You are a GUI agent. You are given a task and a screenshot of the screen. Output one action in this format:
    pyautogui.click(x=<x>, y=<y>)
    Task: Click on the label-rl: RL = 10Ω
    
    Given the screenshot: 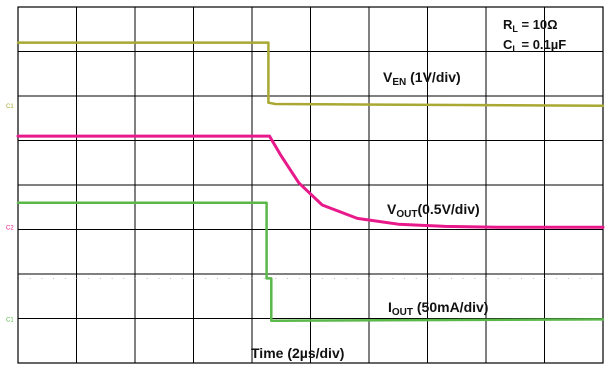 What is the action you would take?
    pyautogui.click(x=530, y=25)
    